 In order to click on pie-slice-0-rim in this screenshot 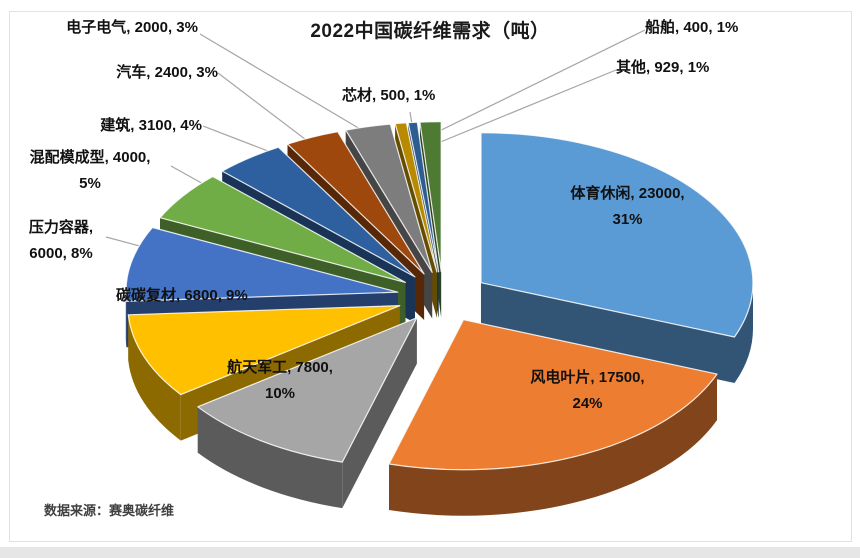, I will do `click(743, 332)`.